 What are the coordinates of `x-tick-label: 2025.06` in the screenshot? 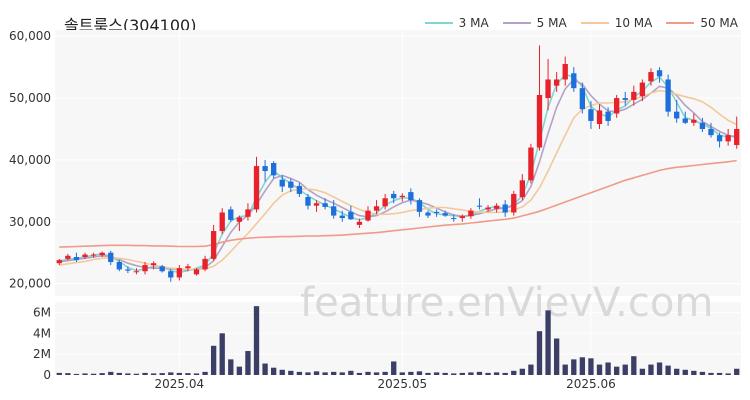 It's located at (591, 384).